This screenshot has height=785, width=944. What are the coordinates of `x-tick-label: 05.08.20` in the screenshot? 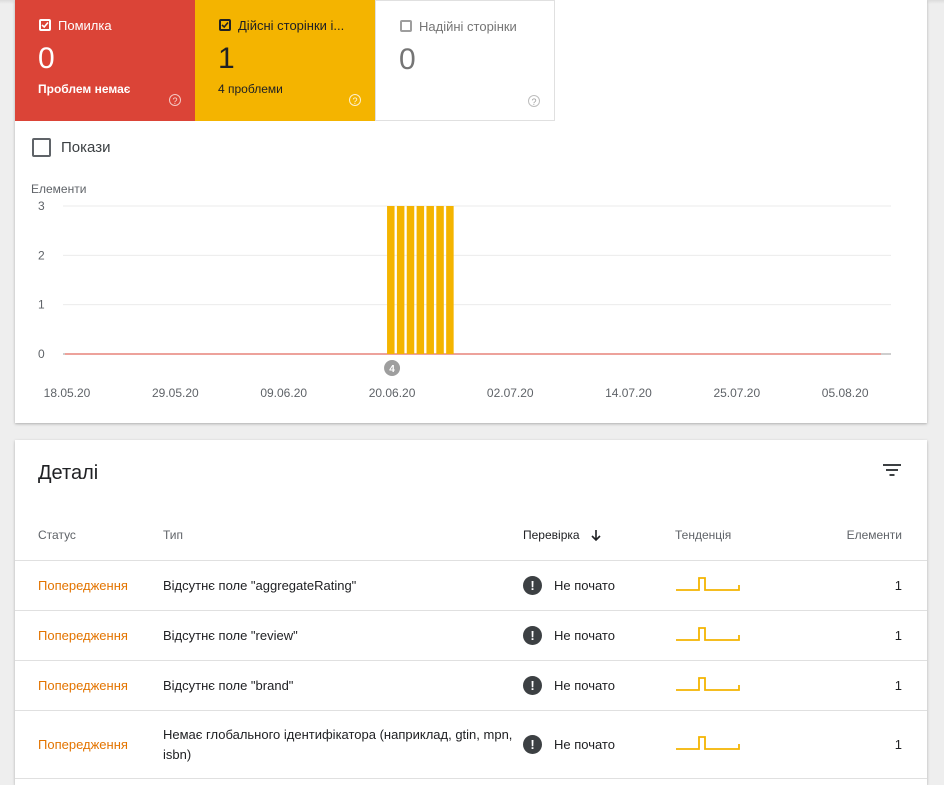 It's located at (845, 393).